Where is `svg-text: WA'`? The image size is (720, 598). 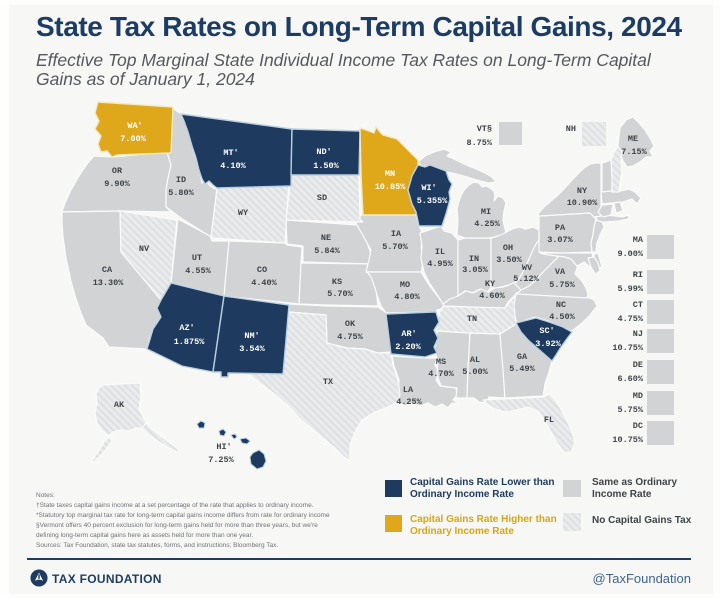
svg-text: WA' is located at coordinates (134, 126).